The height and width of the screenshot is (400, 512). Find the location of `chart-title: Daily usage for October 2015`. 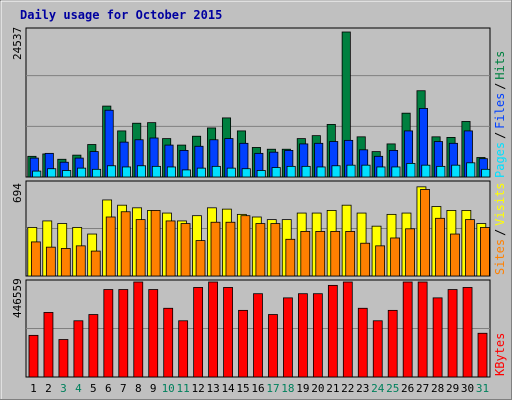

chart-title: Daily usage for October 2015 is located at coordinates (121, 15).